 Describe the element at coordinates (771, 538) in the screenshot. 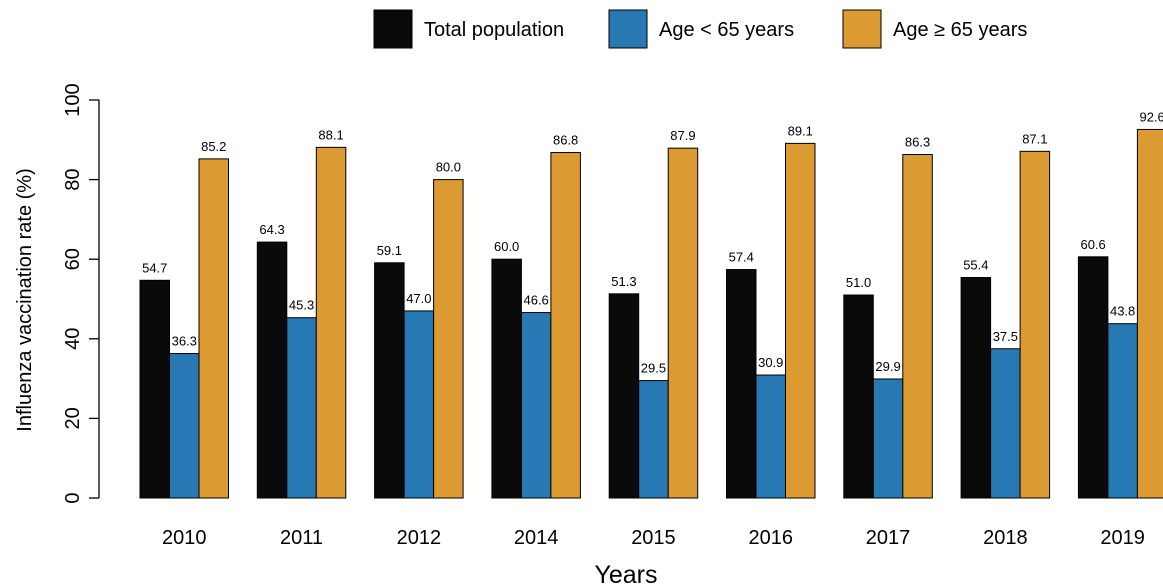

I see `x-tick-label: 2016` at that location.